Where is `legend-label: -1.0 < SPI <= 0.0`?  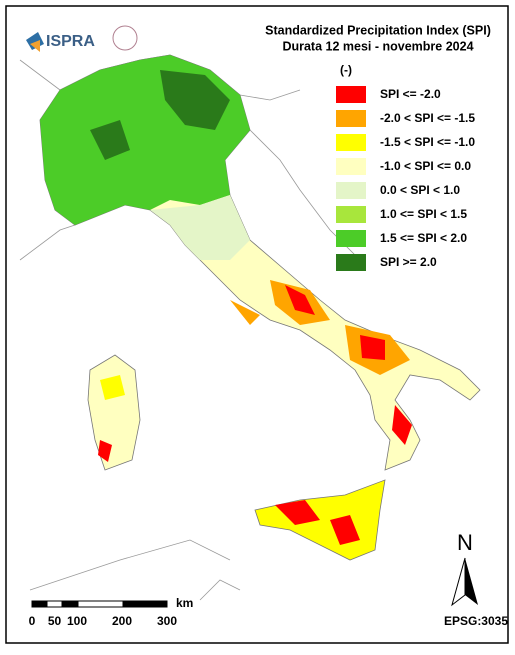 legend-label: -1.0 < SPI <= 0.0 is located at coordinates (425, 166).